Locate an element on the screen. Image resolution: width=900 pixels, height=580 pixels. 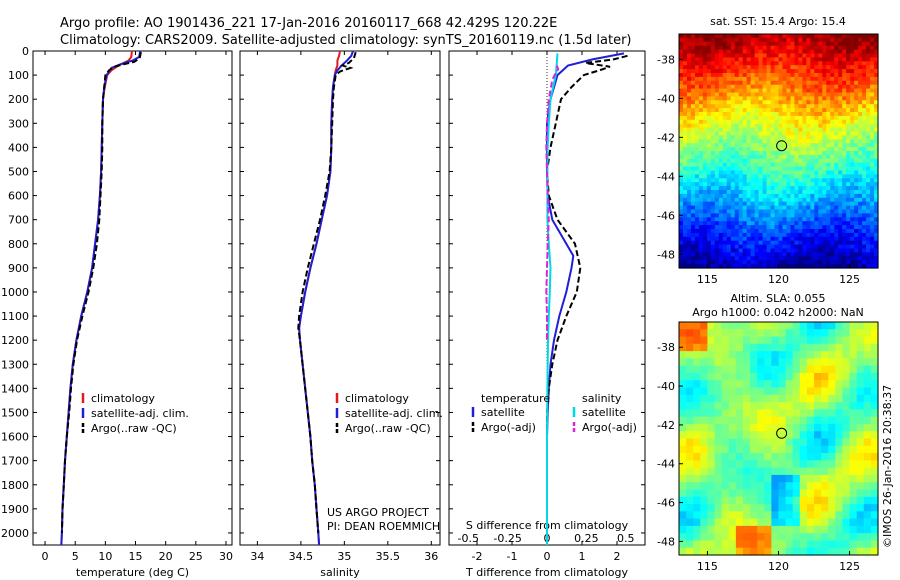
y-tick-label: 0 is located at coordinates (25, 51).